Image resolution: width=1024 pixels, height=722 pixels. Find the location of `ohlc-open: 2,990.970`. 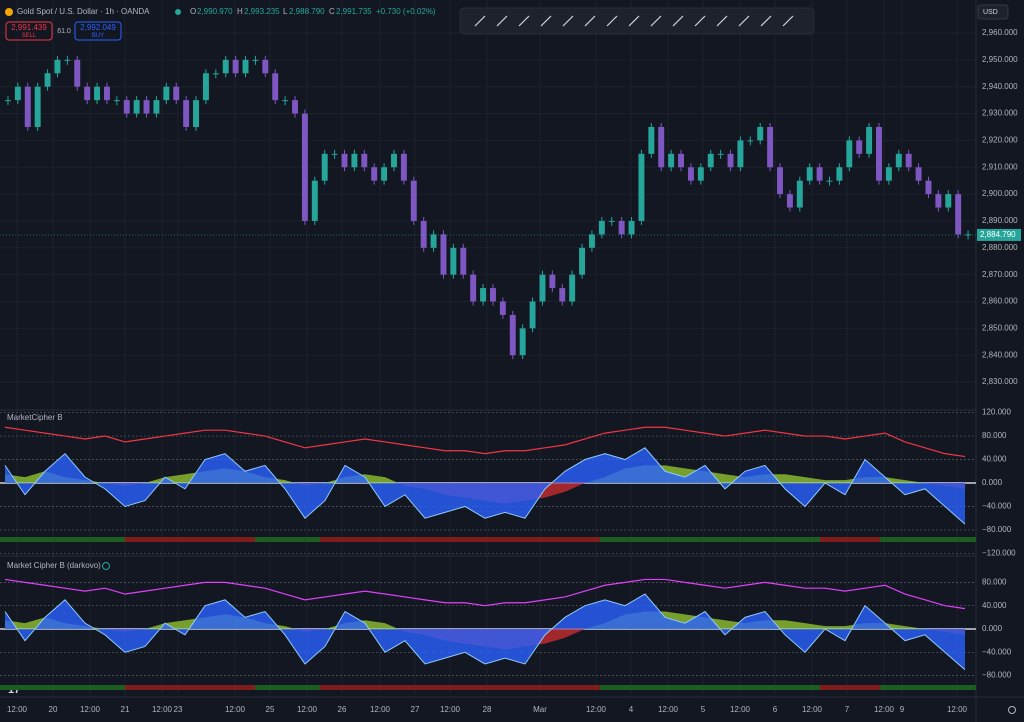

ohlc-open: 2,990.970 is located at coordinates (215, 11).